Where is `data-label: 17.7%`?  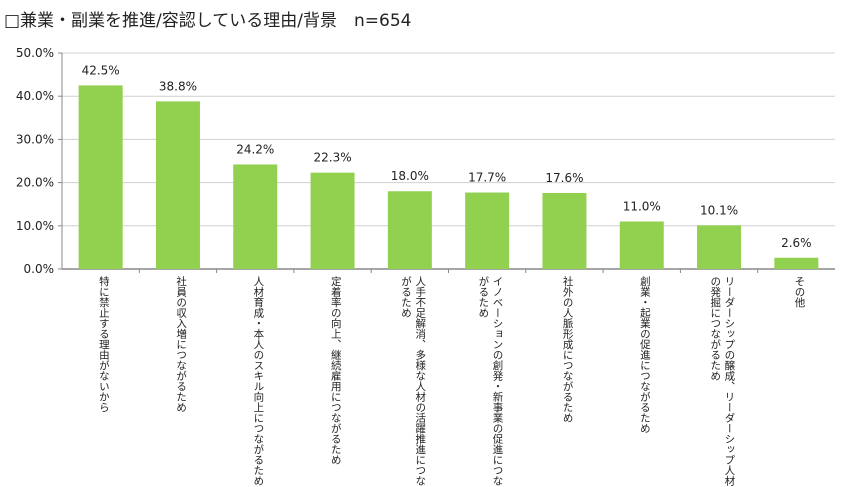
data-label: 17.7% is located at coordinates (487, 178).